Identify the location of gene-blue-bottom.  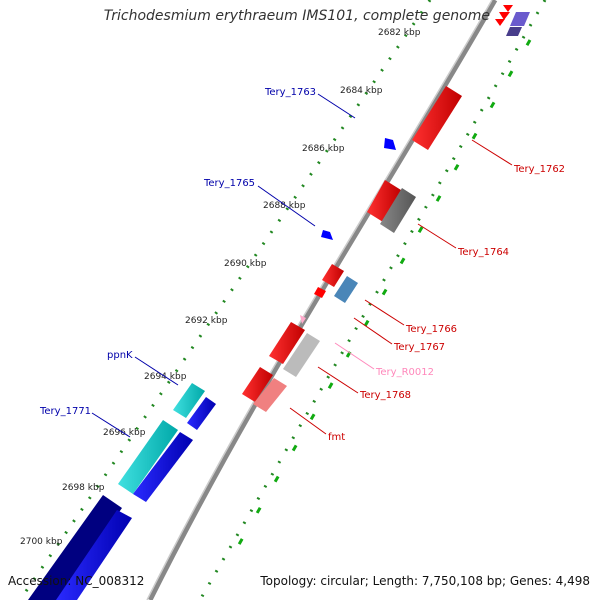
(94, 555).